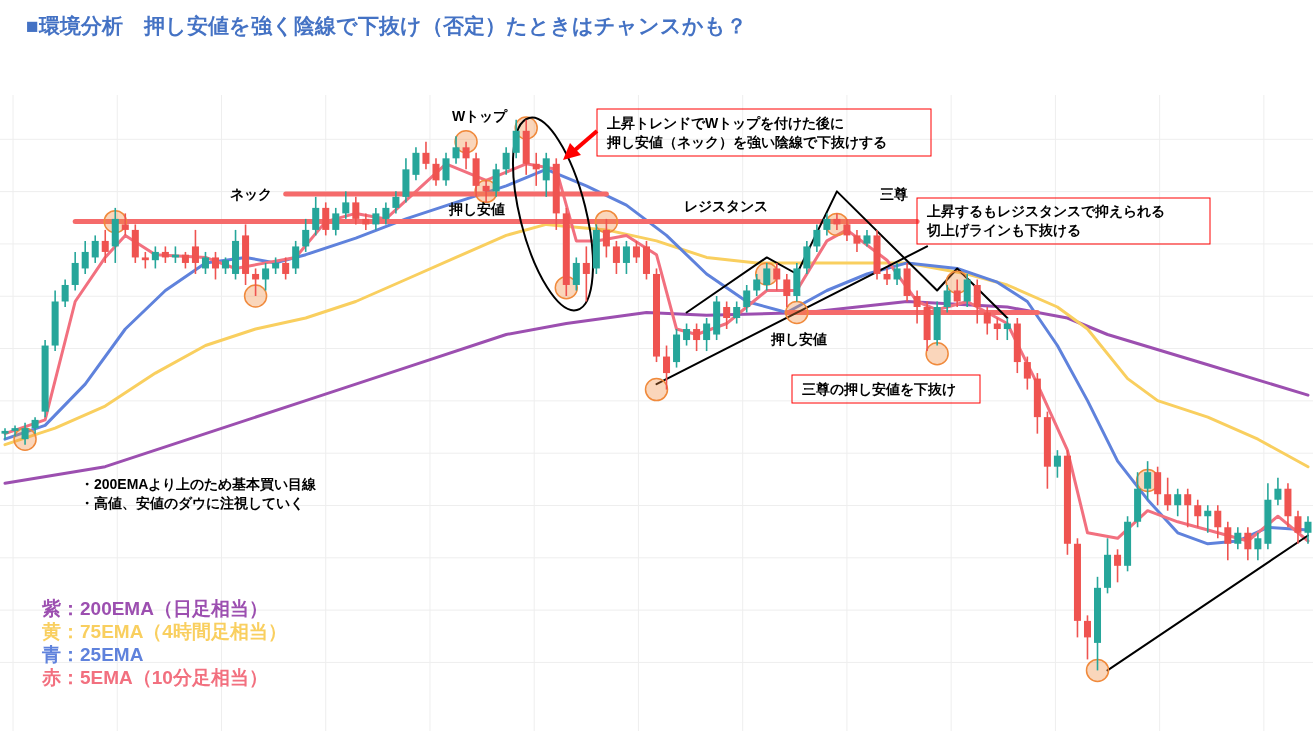  Describe the element at coordinates (199, 493) in the screenshot. I see `annotation: ・200EMAより上のため基本買い目線・高値、安値のダウに注視していく` at that location.